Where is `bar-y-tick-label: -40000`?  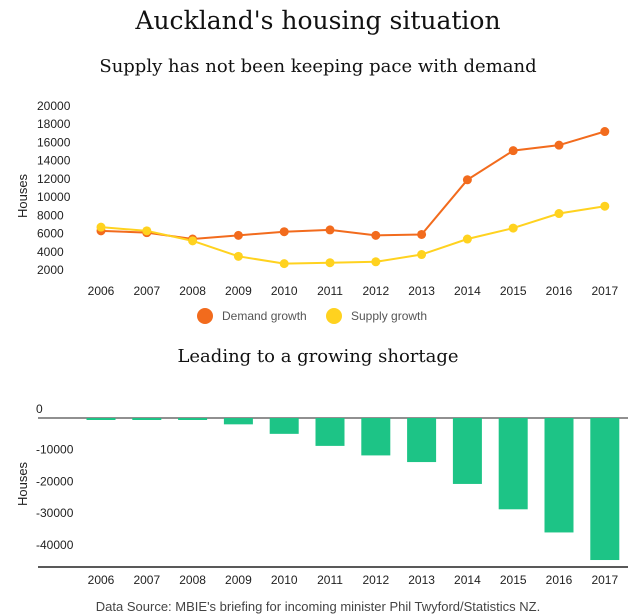
bar-y-tick-label: -40000 is located at coordinates (55, 545).